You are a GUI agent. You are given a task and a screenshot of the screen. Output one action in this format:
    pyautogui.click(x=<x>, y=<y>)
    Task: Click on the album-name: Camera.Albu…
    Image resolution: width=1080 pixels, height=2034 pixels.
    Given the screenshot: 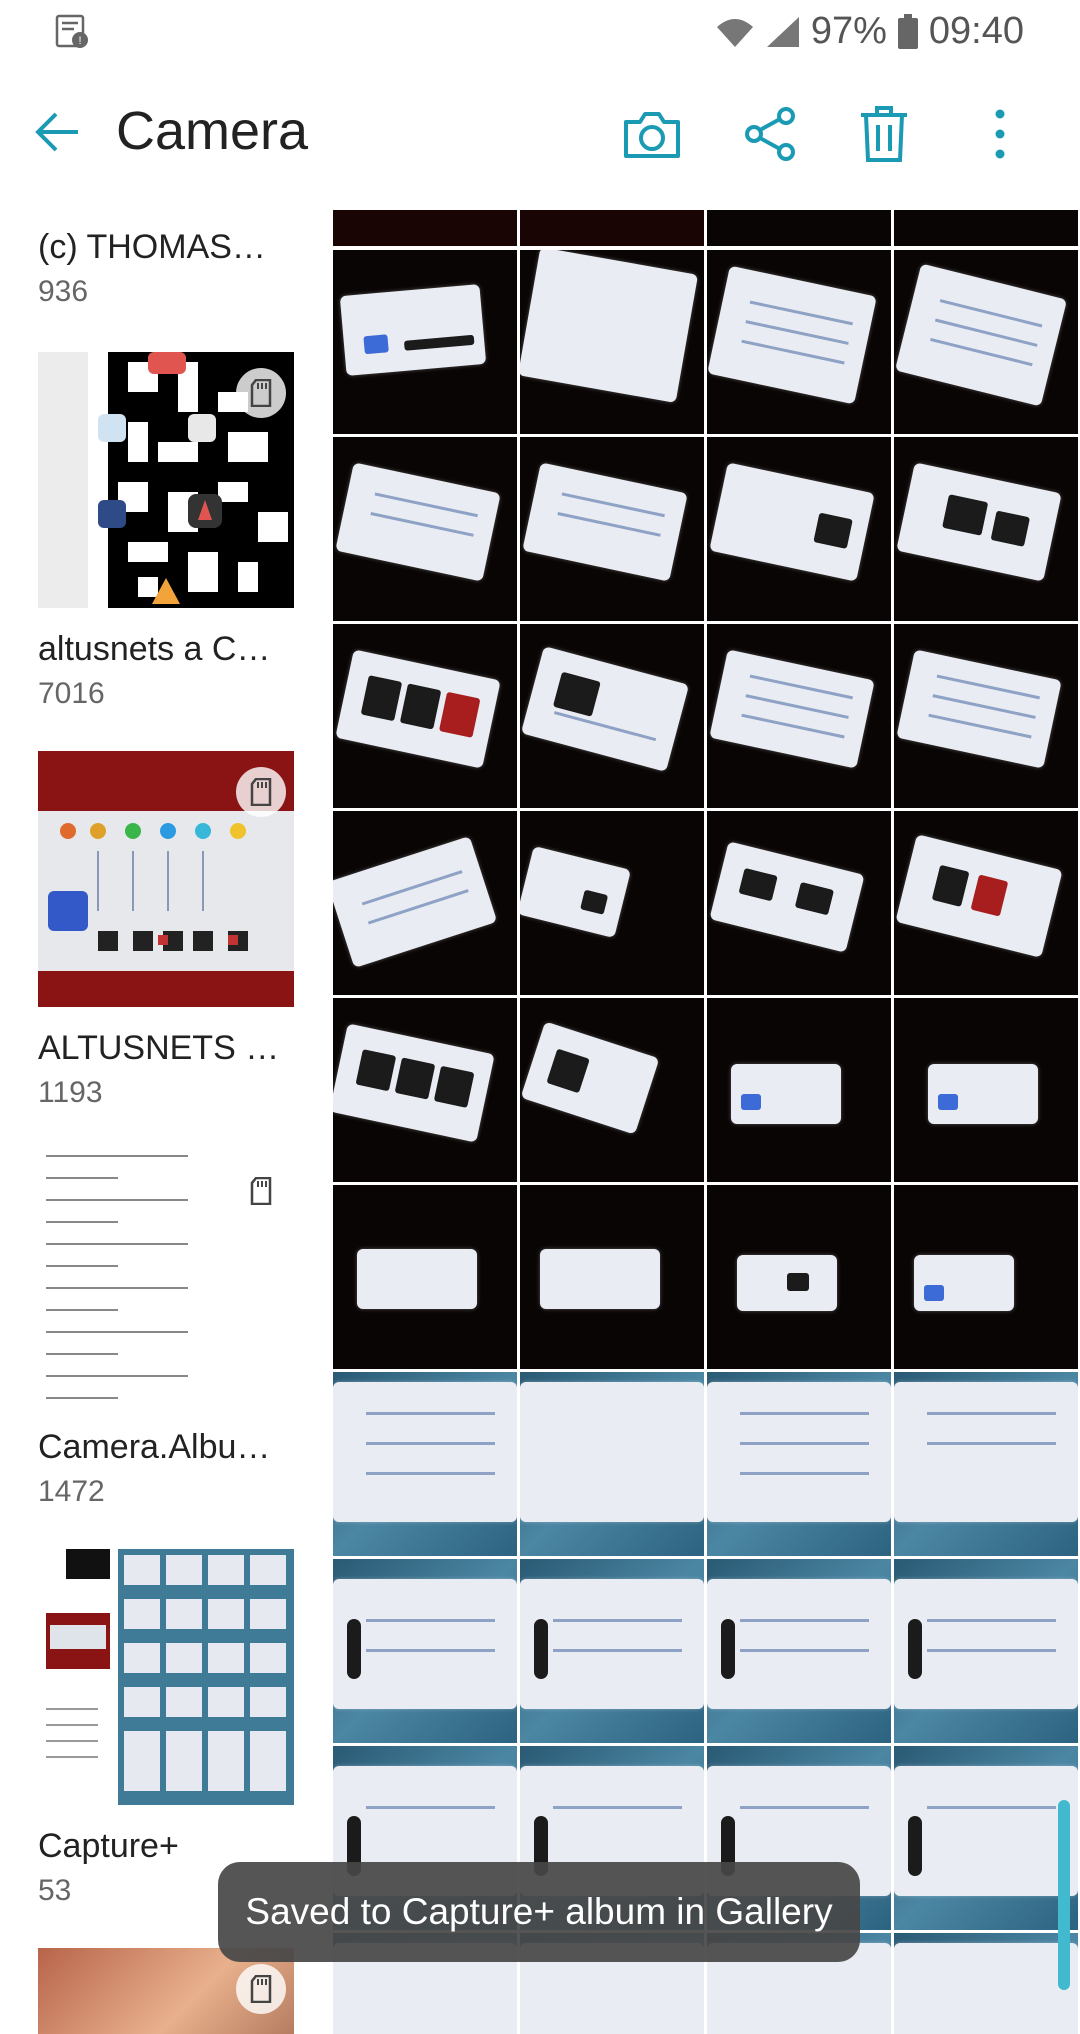 What is the action you would take?
    pyautogui.click(x=154, y=1447)
    